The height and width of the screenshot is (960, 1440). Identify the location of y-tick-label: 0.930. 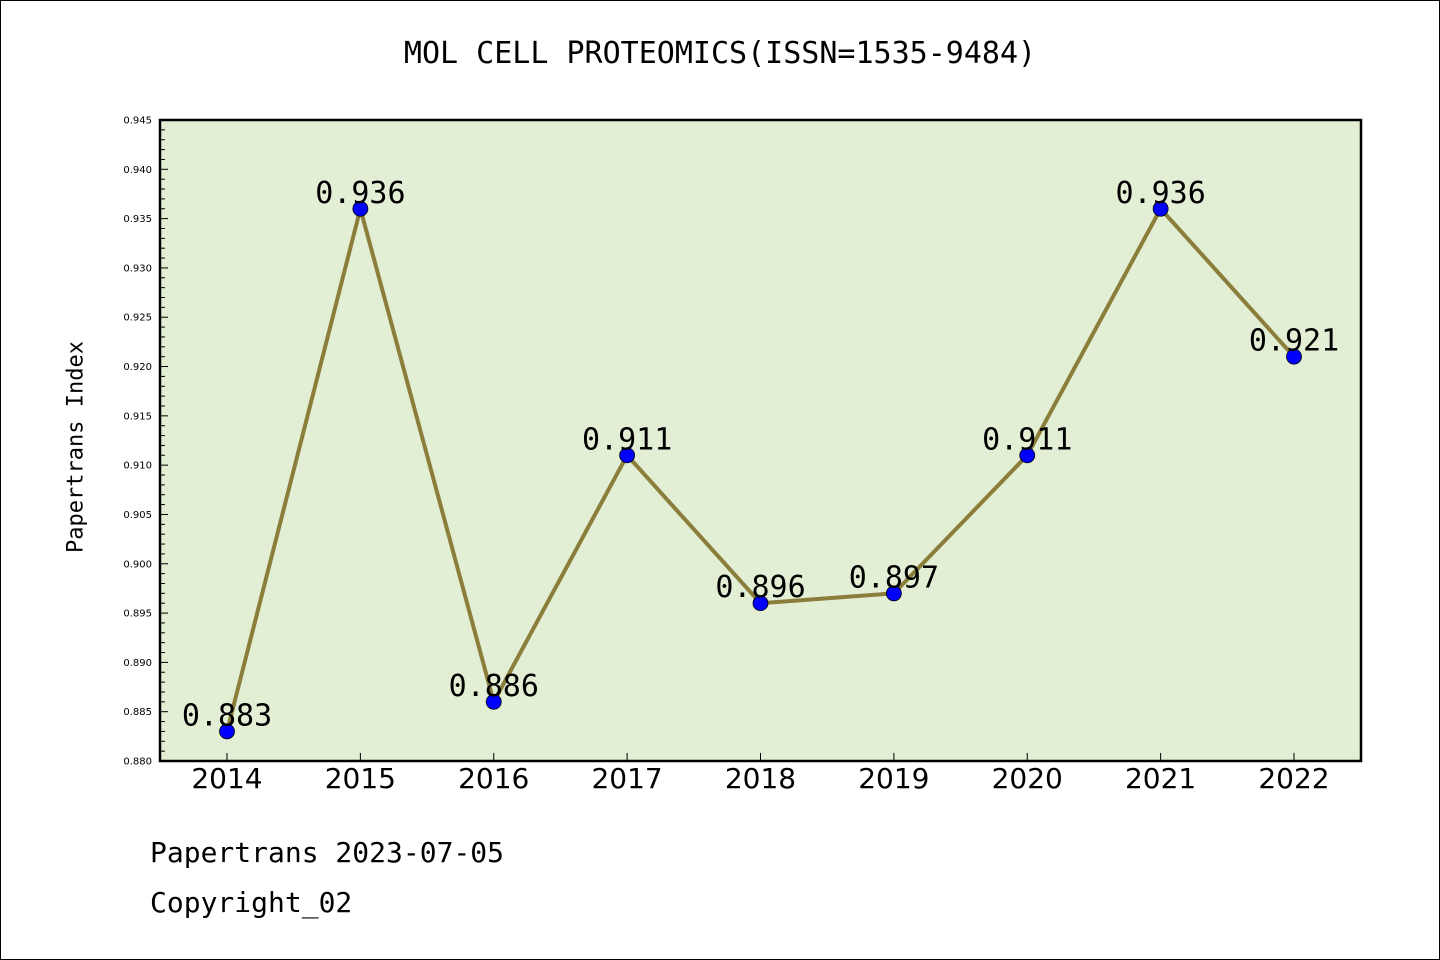
(137, 268).